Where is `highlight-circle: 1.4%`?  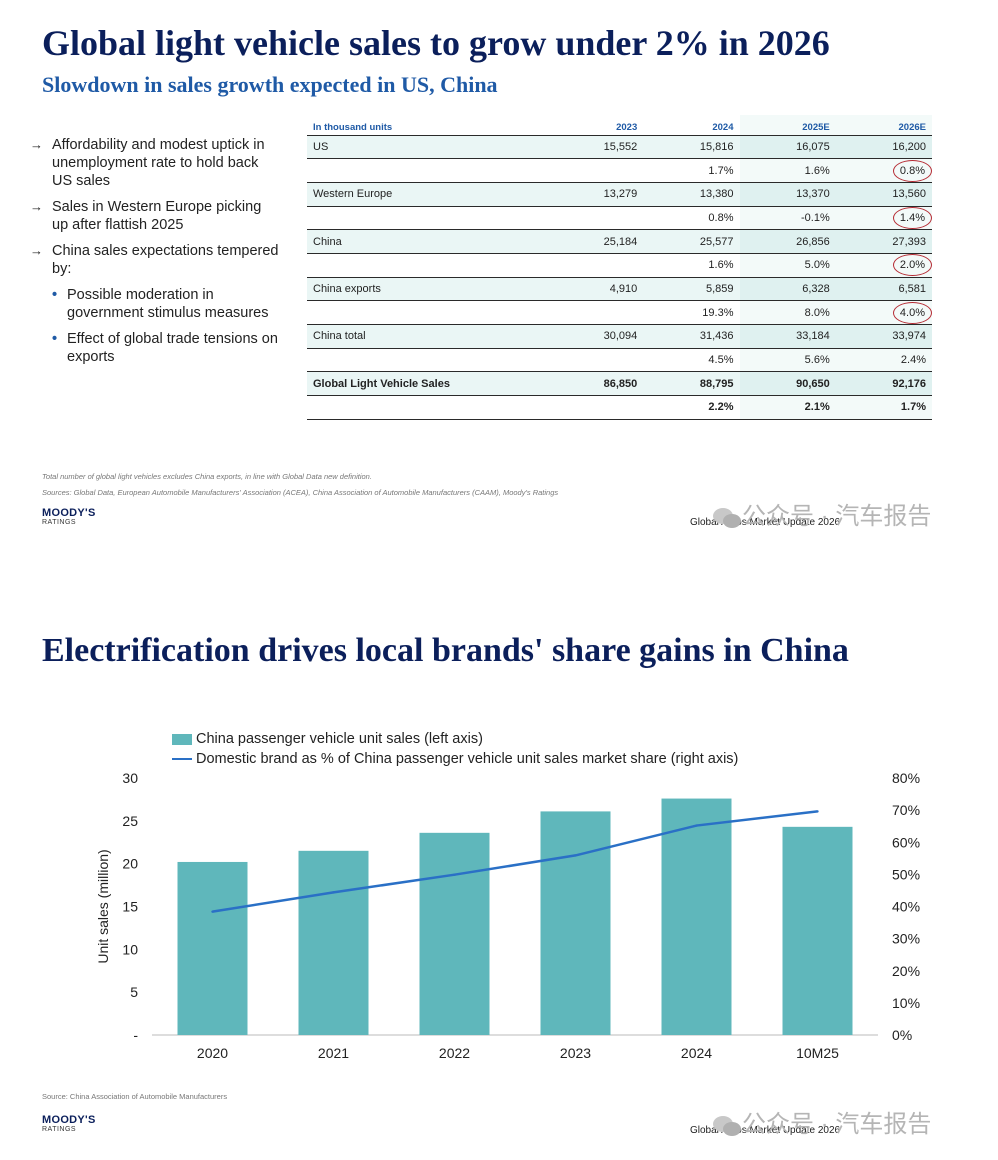 highlight-circle: 1.4% is located at coordinates (912, 217).